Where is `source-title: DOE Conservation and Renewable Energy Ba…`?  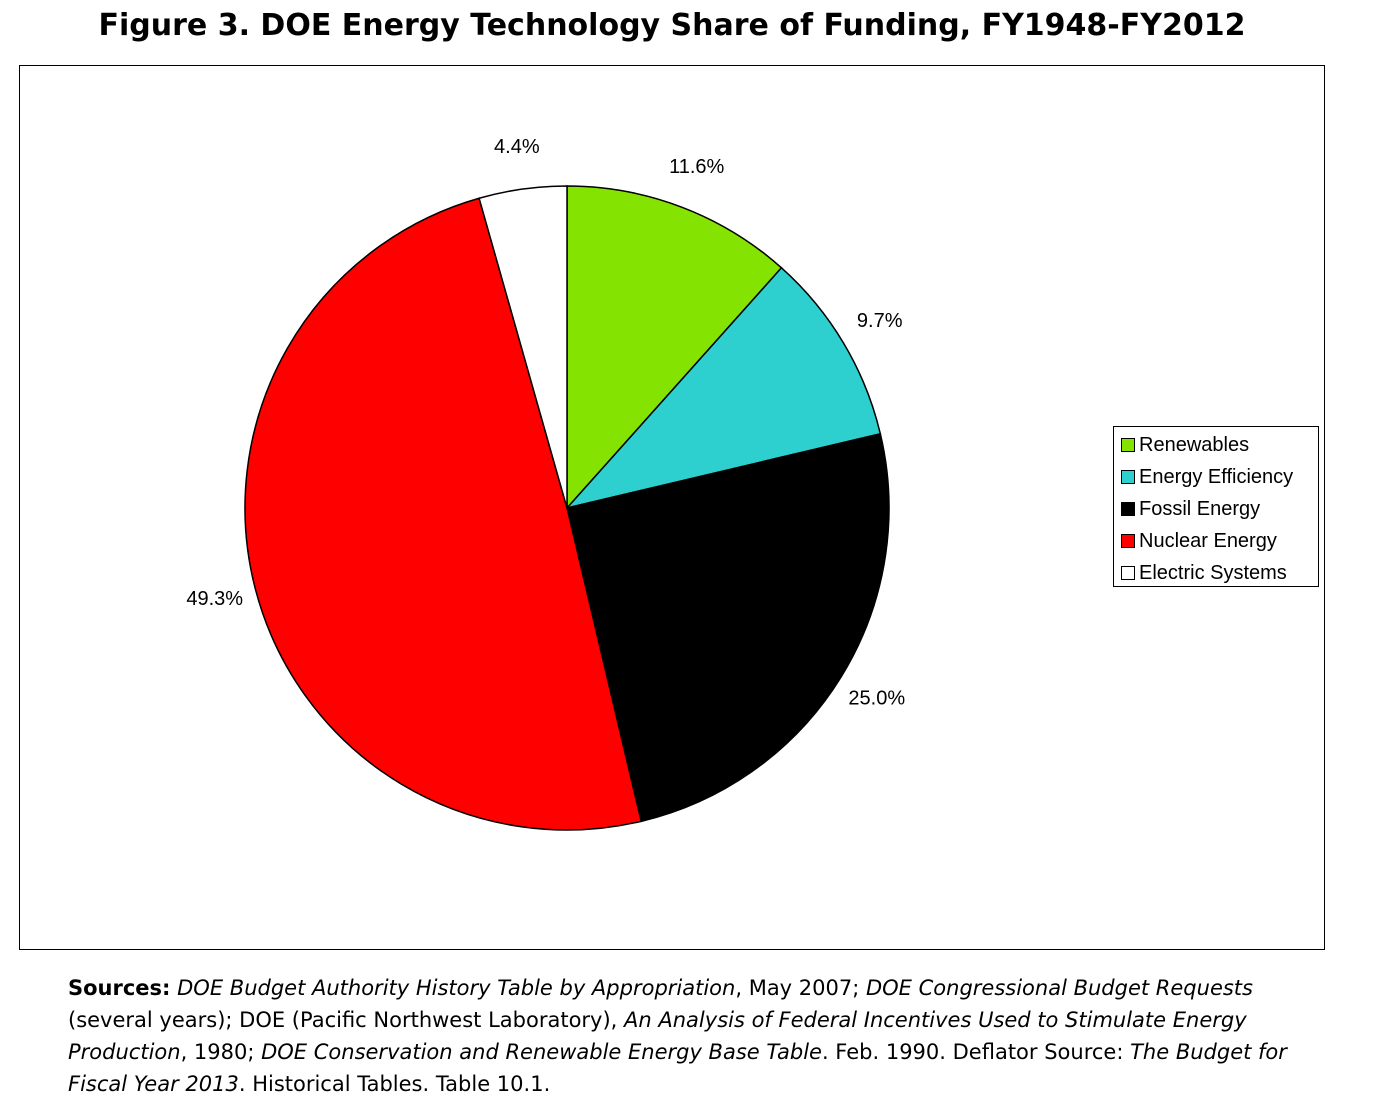
source-title: DOE Conservation and Renewable Energy Ba… is located at coordinates (541, 1052).